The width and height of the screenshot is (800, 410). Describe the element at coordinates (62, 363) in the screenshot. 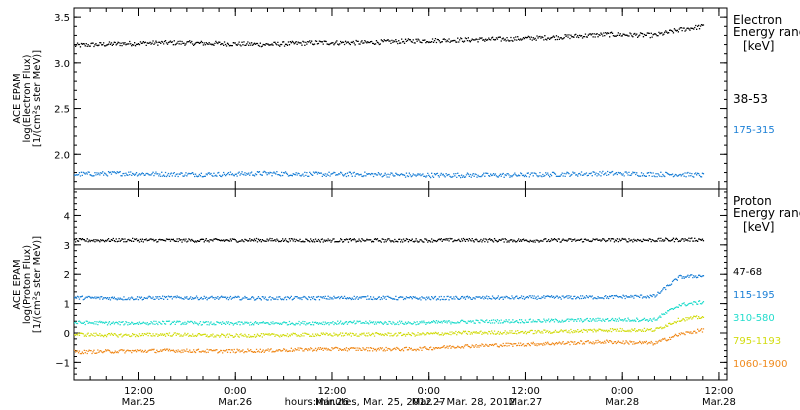

I see `y-tick-label: −1` at that location.